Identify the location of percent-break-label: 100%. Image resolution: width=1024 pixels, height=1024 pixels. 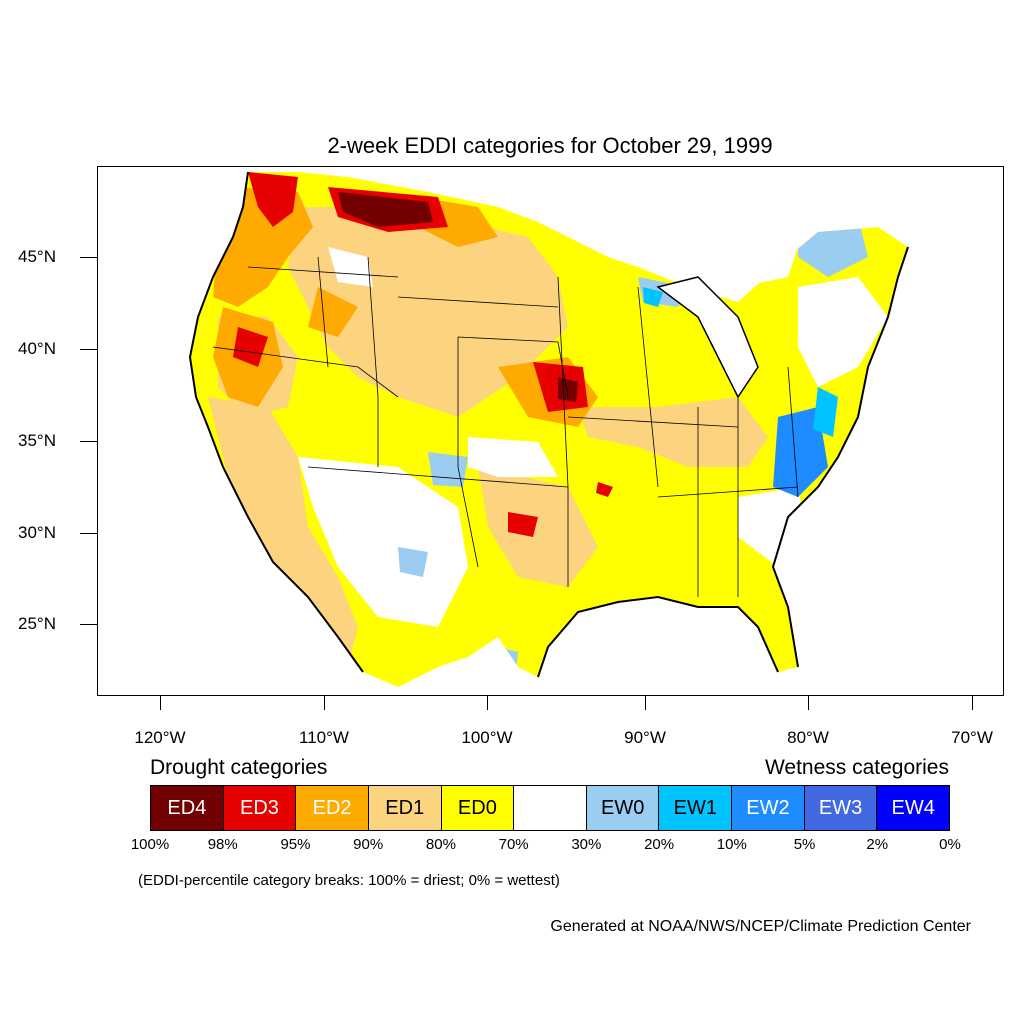
(150, 844).